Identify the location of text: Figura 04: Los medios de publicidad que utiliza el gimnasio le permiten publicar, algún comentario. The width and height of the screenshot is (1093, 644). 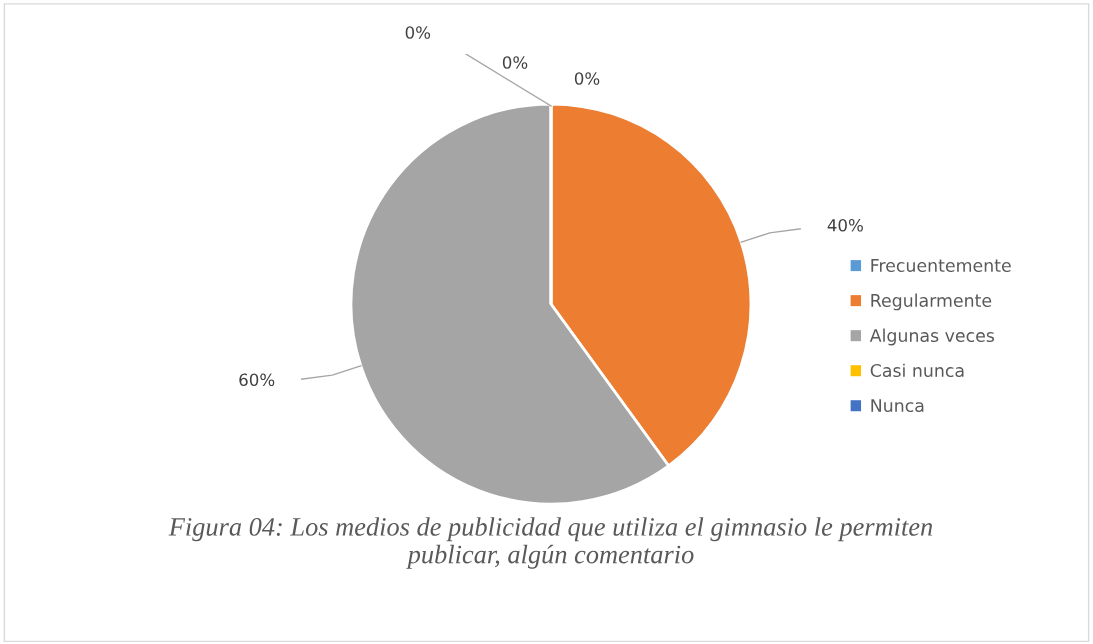
(550, 543).